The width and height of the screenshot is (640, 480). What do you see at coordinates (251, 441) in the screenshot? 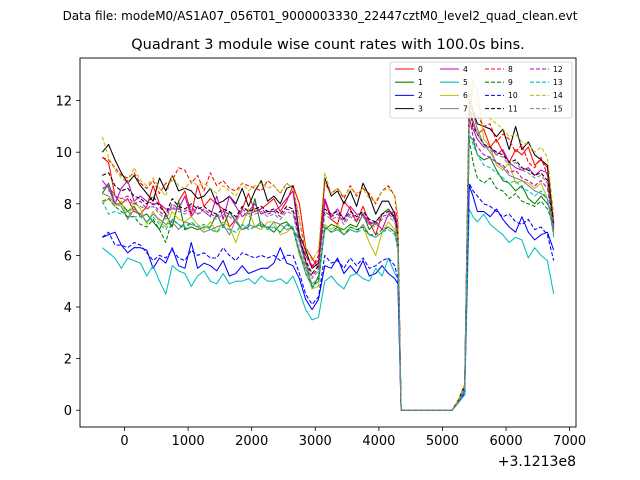
I see `x-tick-label: 2000` at bounding box center [251, 441].